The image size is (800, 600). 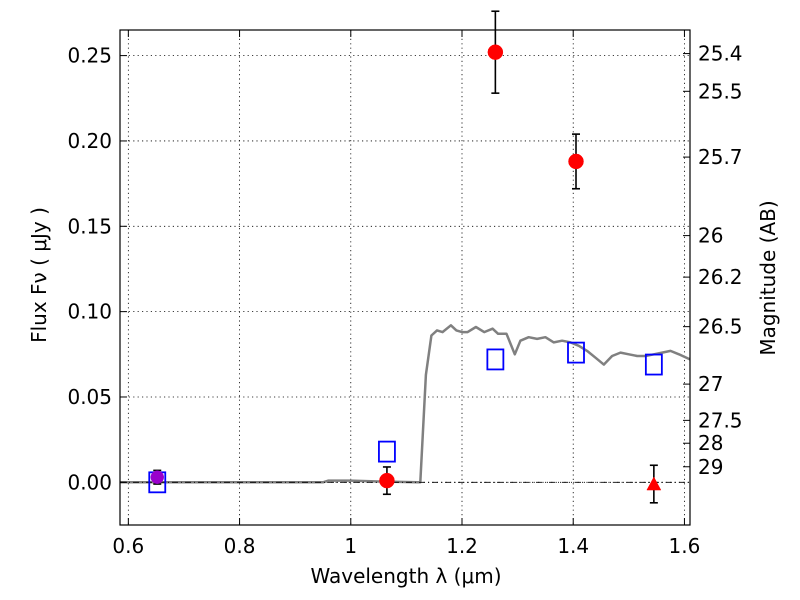 I want to click on y2-tick-label: 25.4, so click(x=720, y=54).